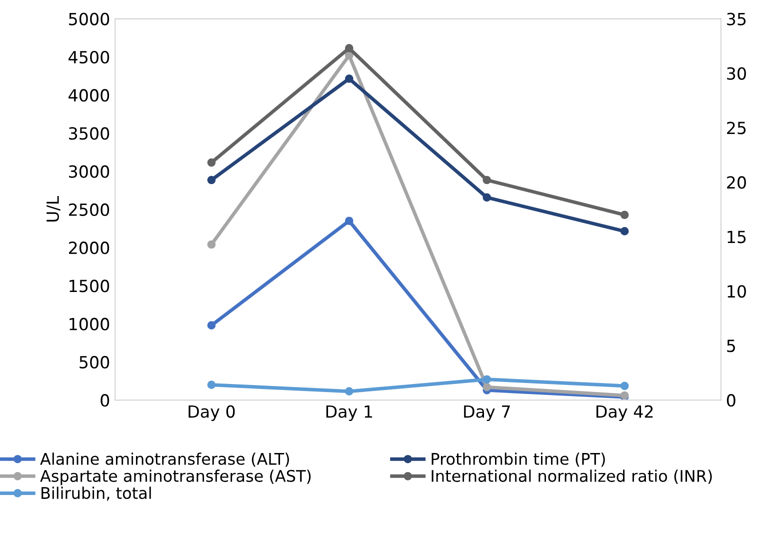  I want to click on legend-label: Aspartate aminotransferase (AST), so click(175, 478).